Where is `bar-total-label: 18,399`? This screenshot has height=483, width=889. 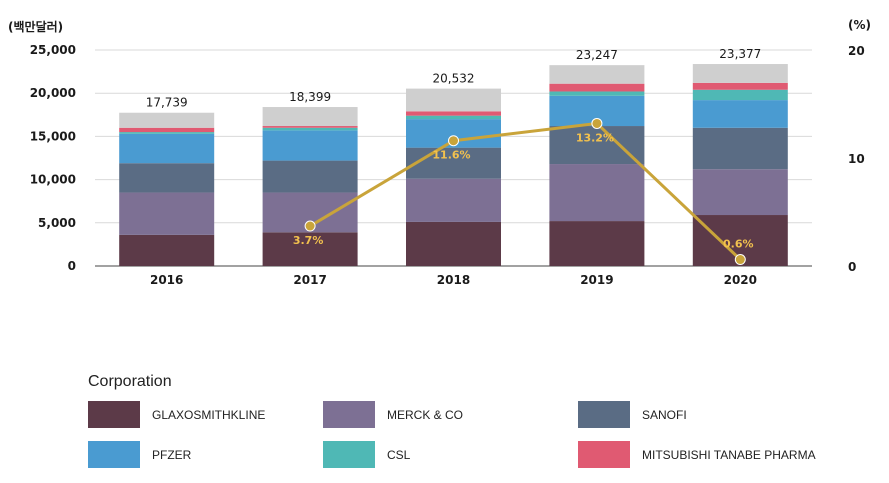
bar-total-label: 18,399 is located at coordinates (310, 97).